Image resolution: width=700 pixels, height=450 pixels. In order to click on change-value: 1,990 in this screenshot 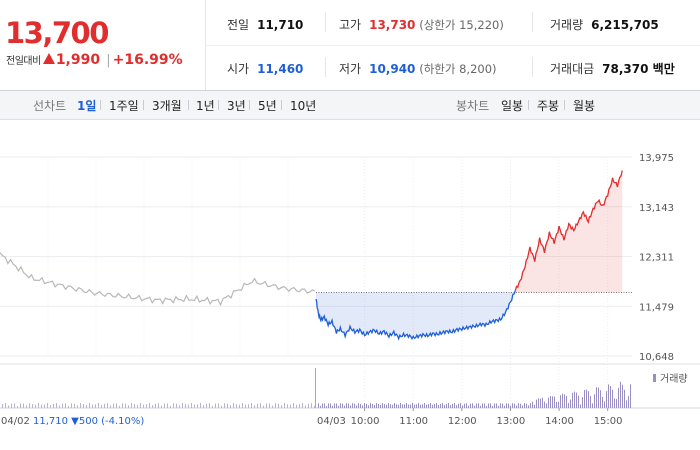, I will do `click(78, 60)`.